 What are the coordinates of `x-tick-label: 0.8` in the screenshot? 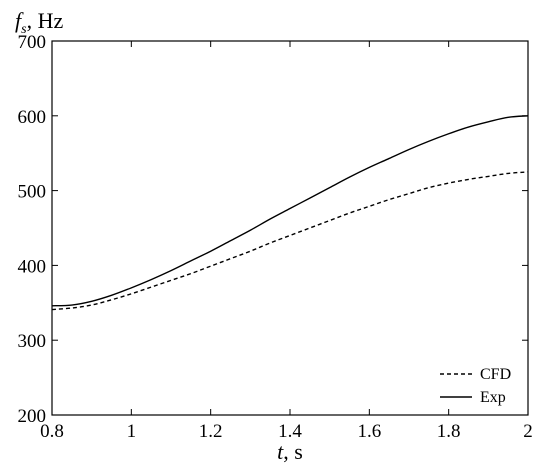 It's located at (52, 431).